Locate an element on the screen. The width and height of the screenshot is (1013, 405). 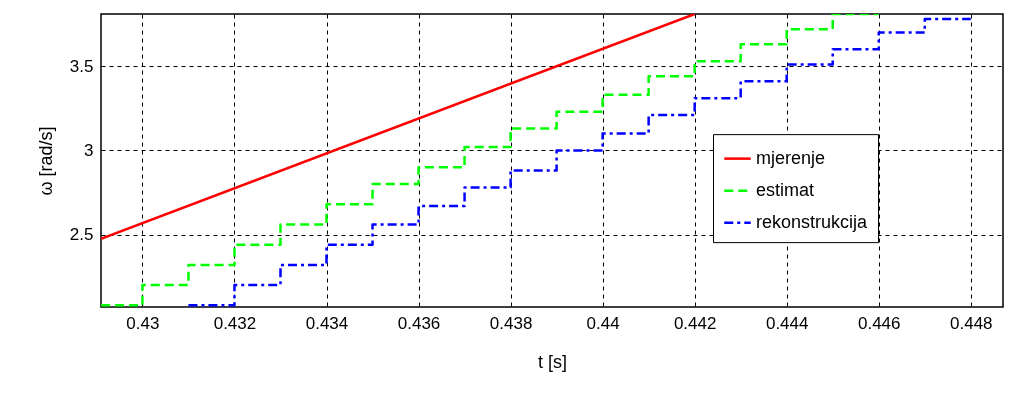
x-axis-title: t [s] is located at coordinates (552, 361).